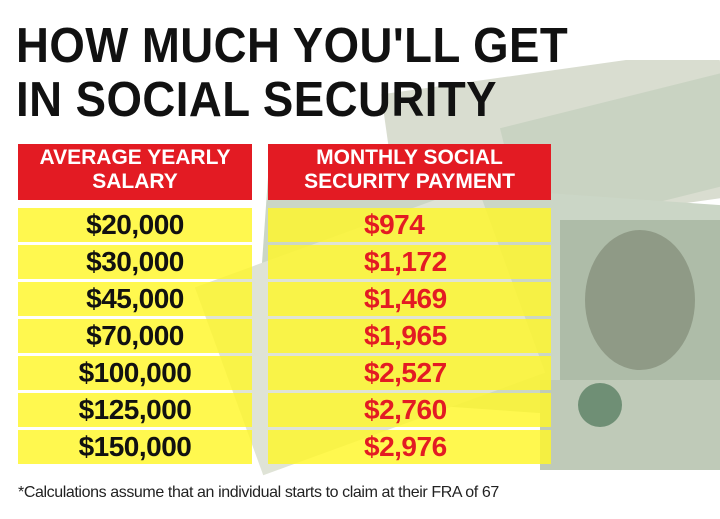 The image size is (720, 519). I want to click on salary-cell: $150,000, so click(135, 447).